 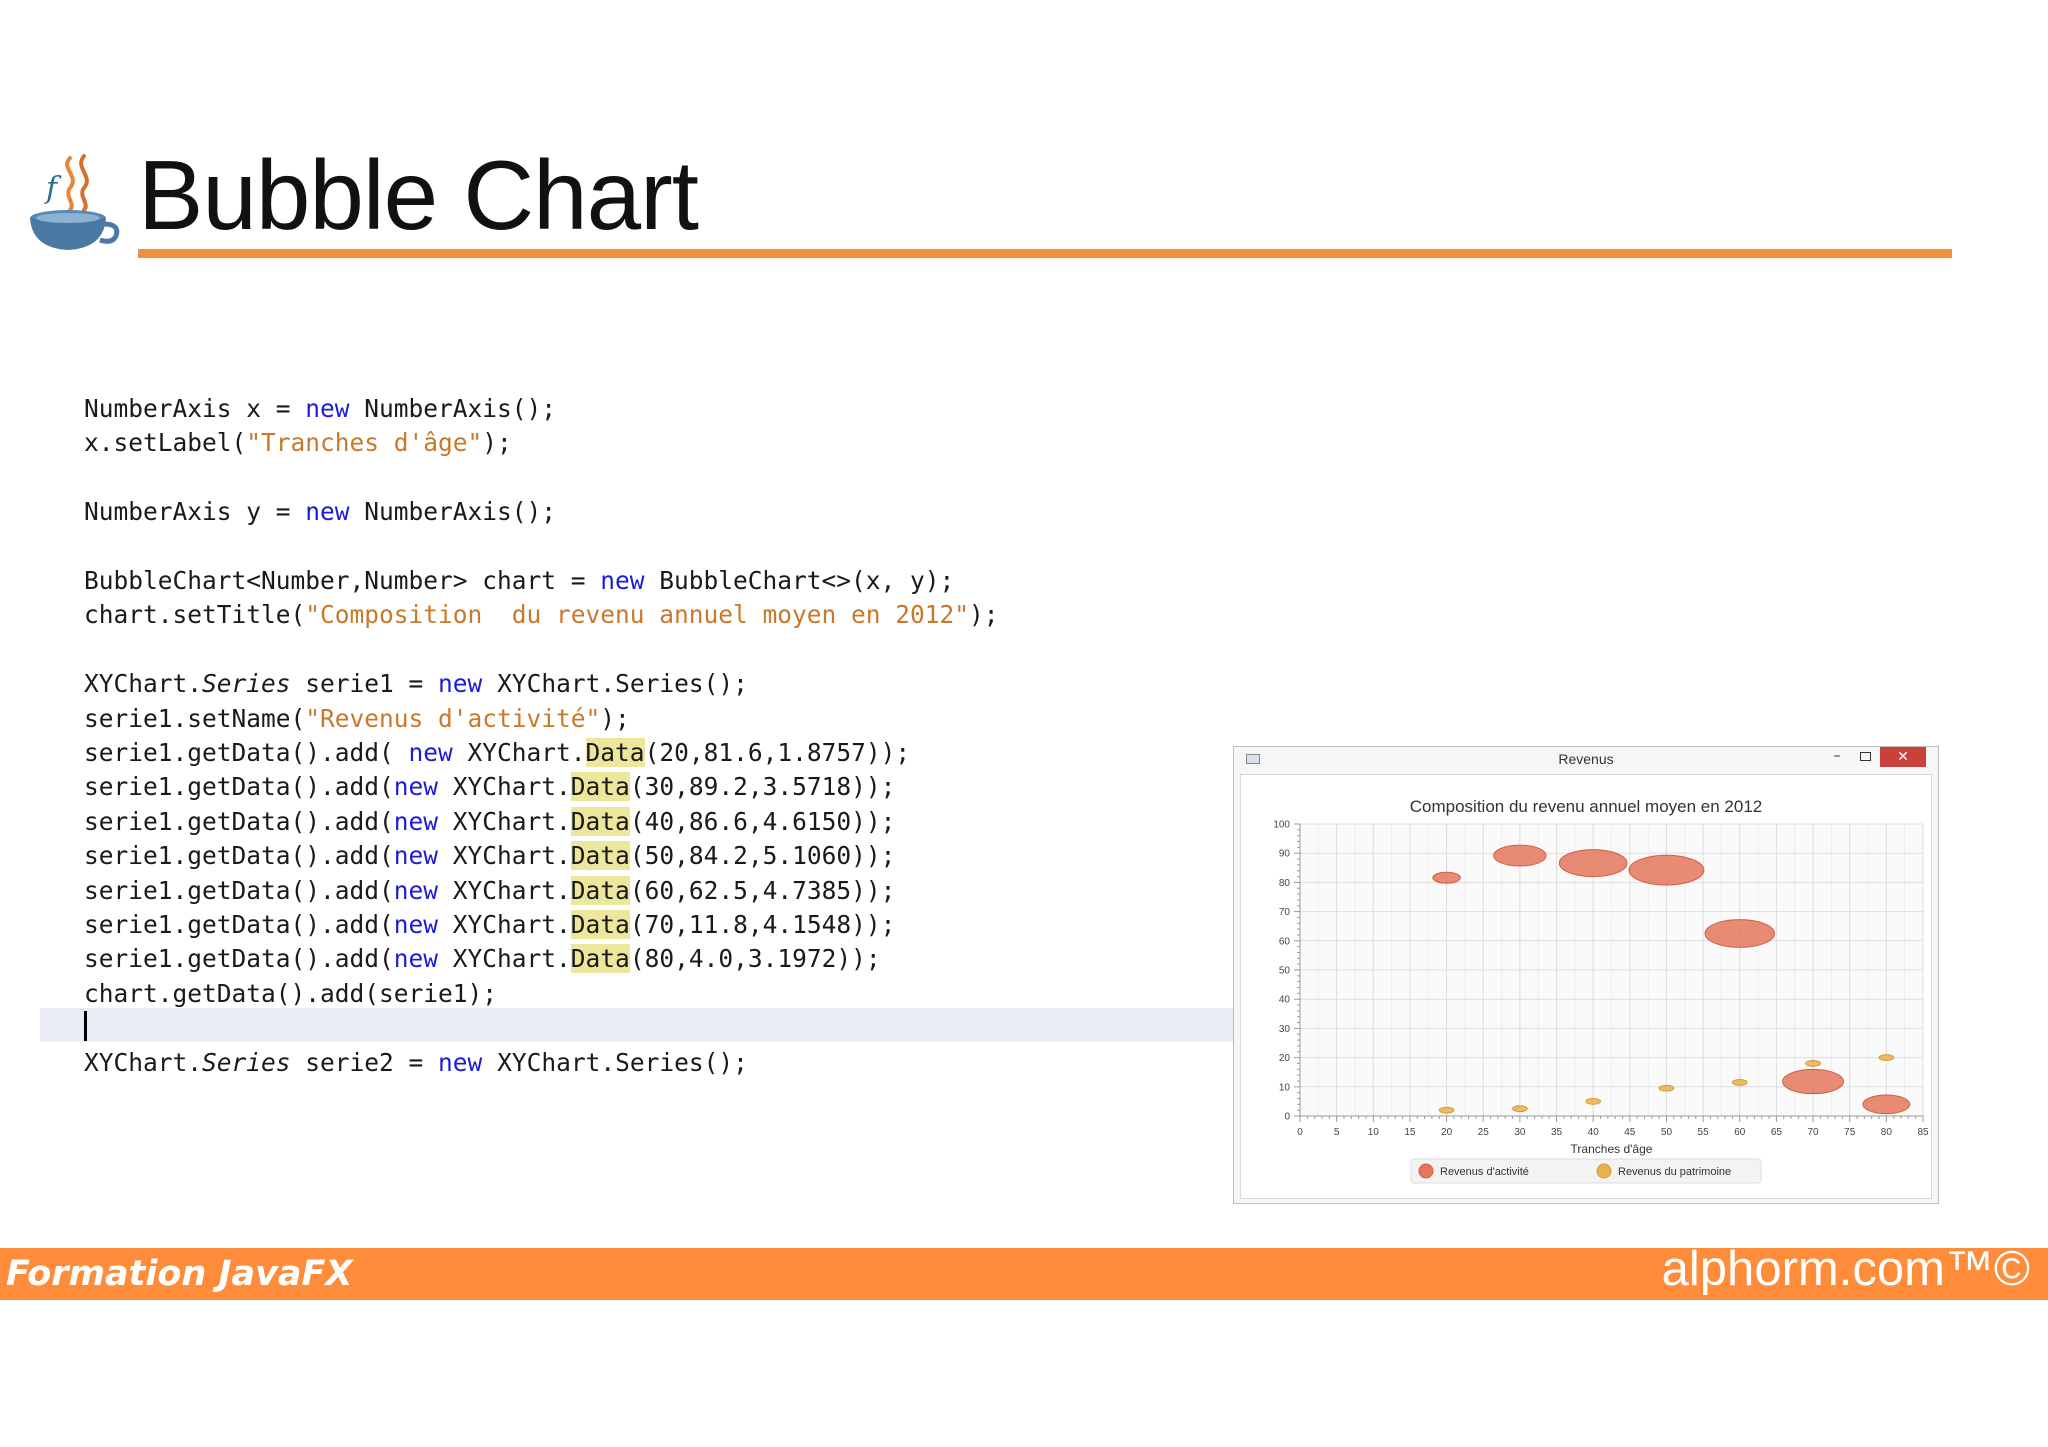 What do you see at coordinates (195, 718) in the screenshot?
I see `code-token: serie1.setName(` at bounding box center [195, 718].